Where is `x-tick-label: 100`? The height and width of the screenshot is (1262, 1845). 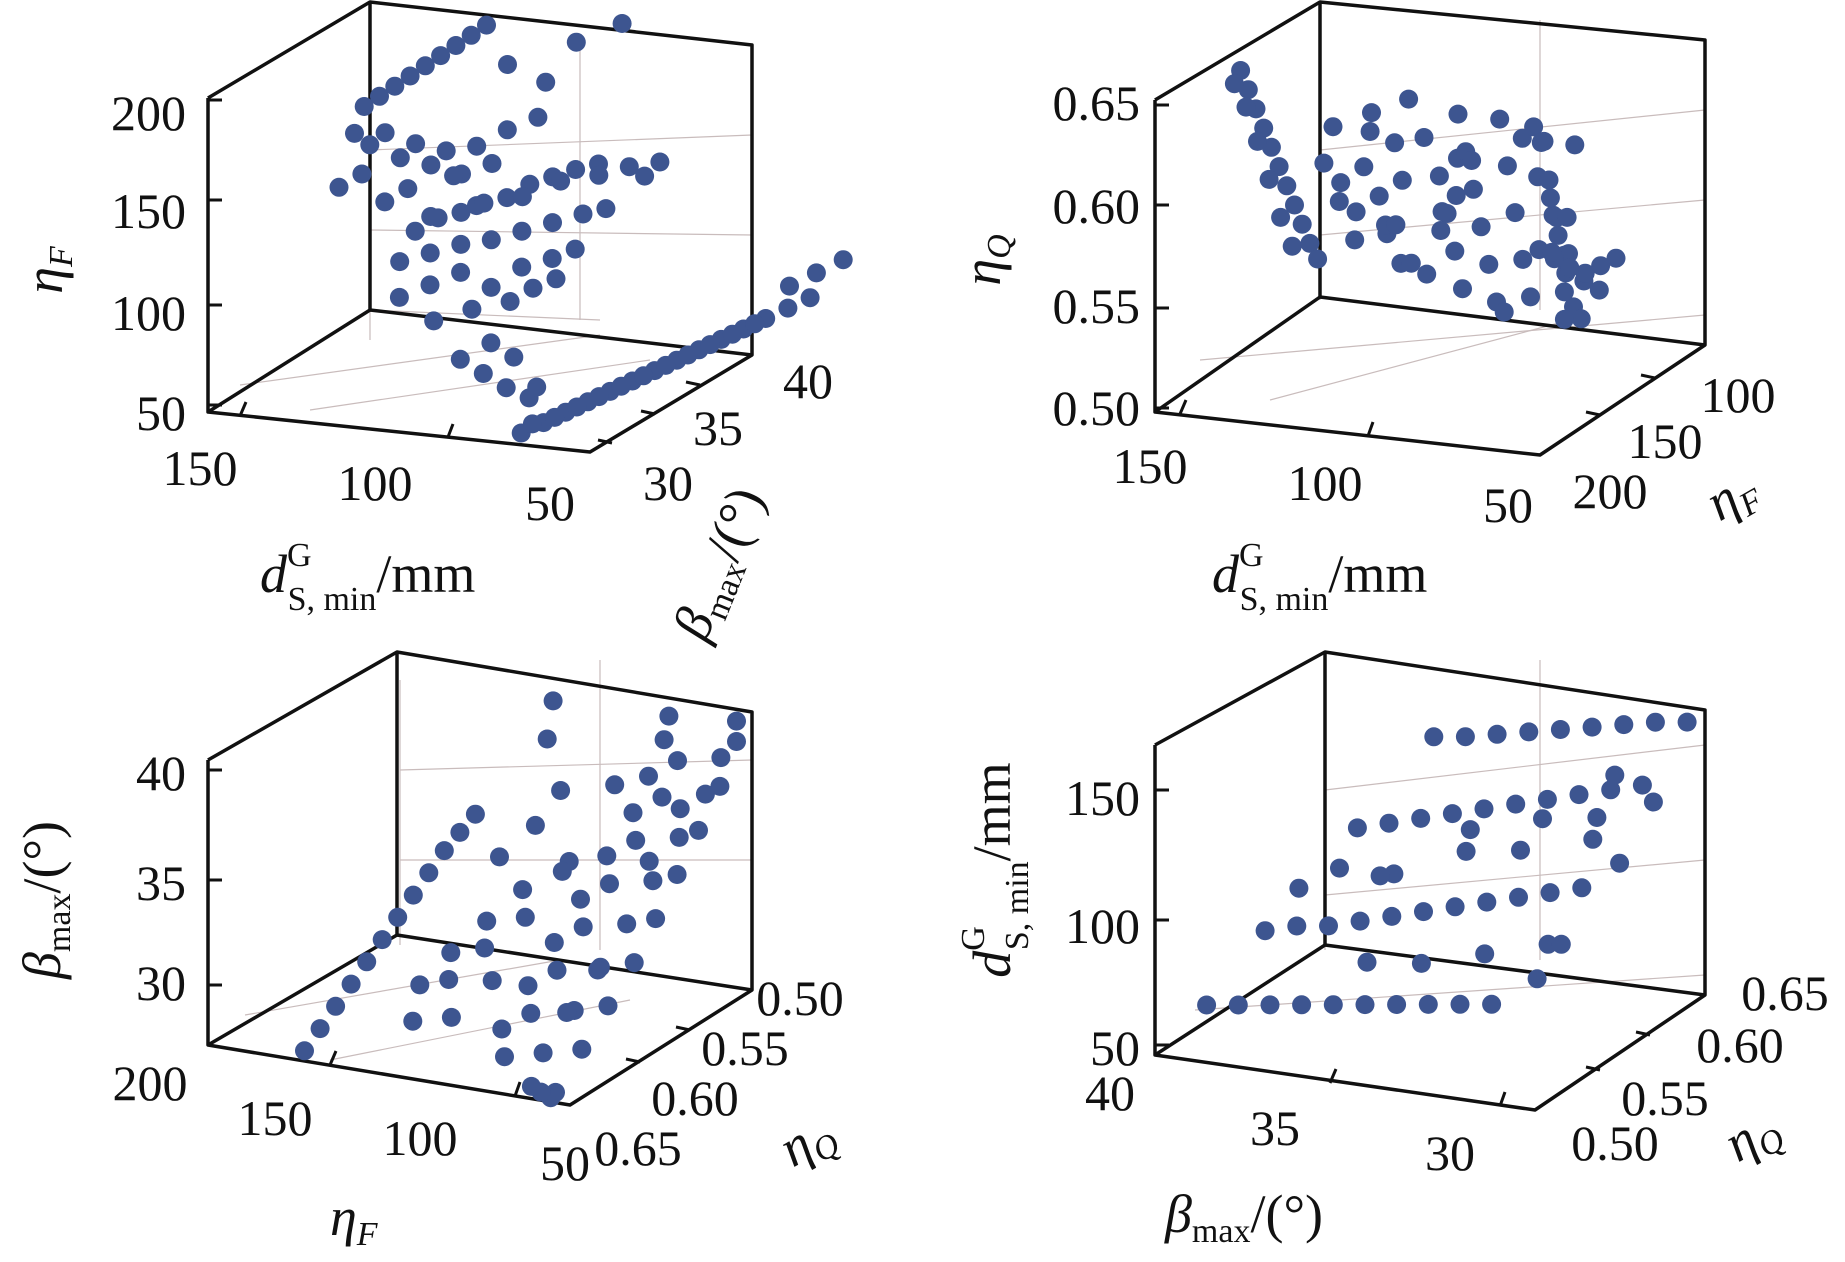 x-tick-label: 100 is located at coordinates (1325, 483).